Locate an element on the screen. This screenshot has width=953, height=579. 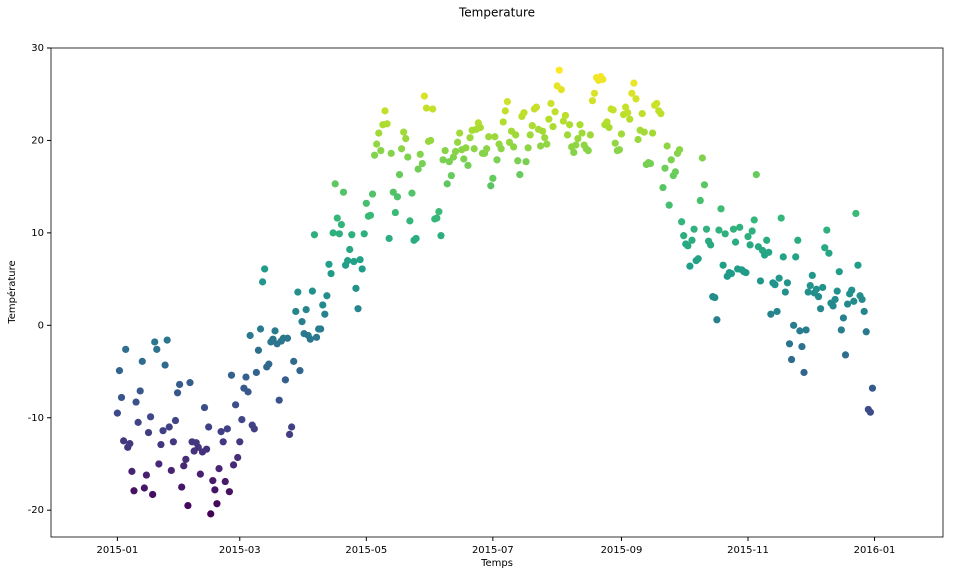
y-axis-label: Température is located at coordinates (12, 292).